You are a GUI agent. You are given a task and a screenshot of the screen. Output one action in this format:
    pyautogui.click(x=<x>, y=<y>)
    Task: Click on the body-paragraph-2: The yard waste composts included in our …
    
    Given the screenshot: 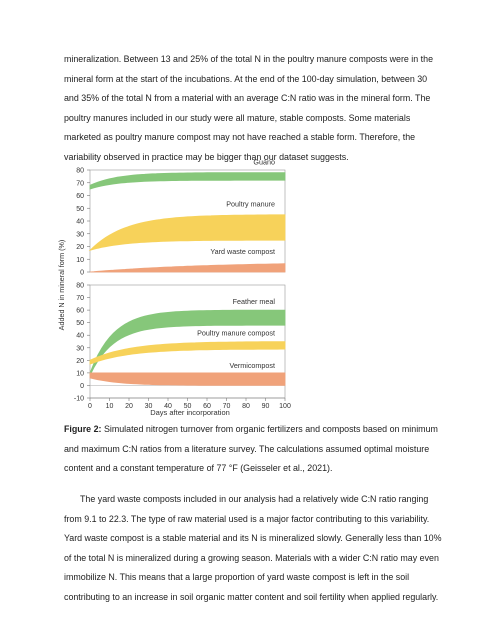 What is the action you would take?
    pyautogui.click(x=253, y=548)
    